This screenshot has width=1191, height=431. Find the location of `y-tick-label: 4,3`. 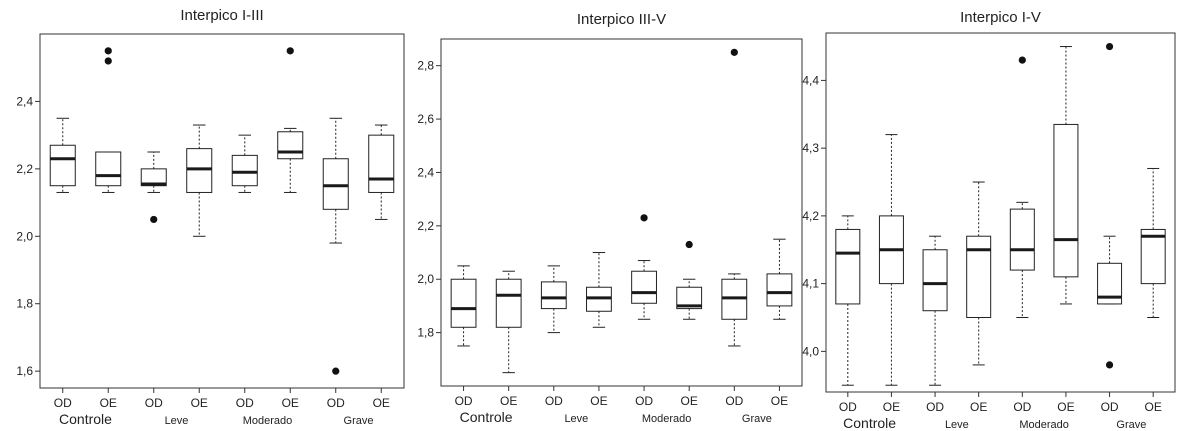

y-tick-label: 4,3 is located at coordinates (810, 148).